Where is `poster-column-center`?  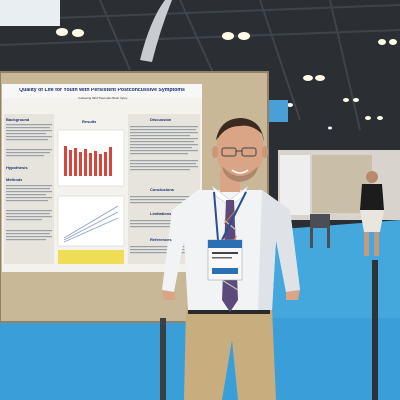 poster-column-center is located at coordinates (91, 196).